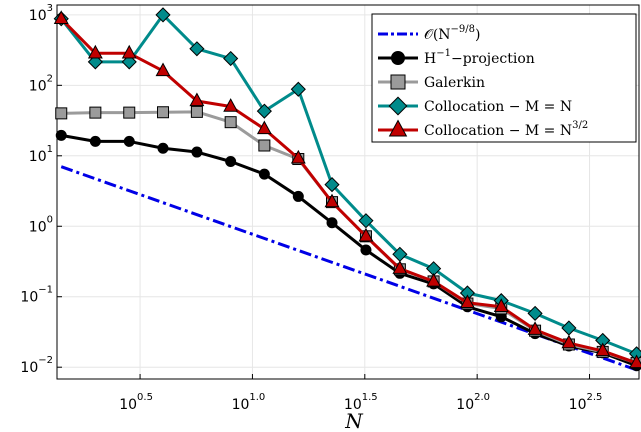 The image size is (641, 432). What do you see at coordinates (498, 107) in the screenshot?
I see `legend-entry: Collocation − M = N` at bounding box center [498, 107].